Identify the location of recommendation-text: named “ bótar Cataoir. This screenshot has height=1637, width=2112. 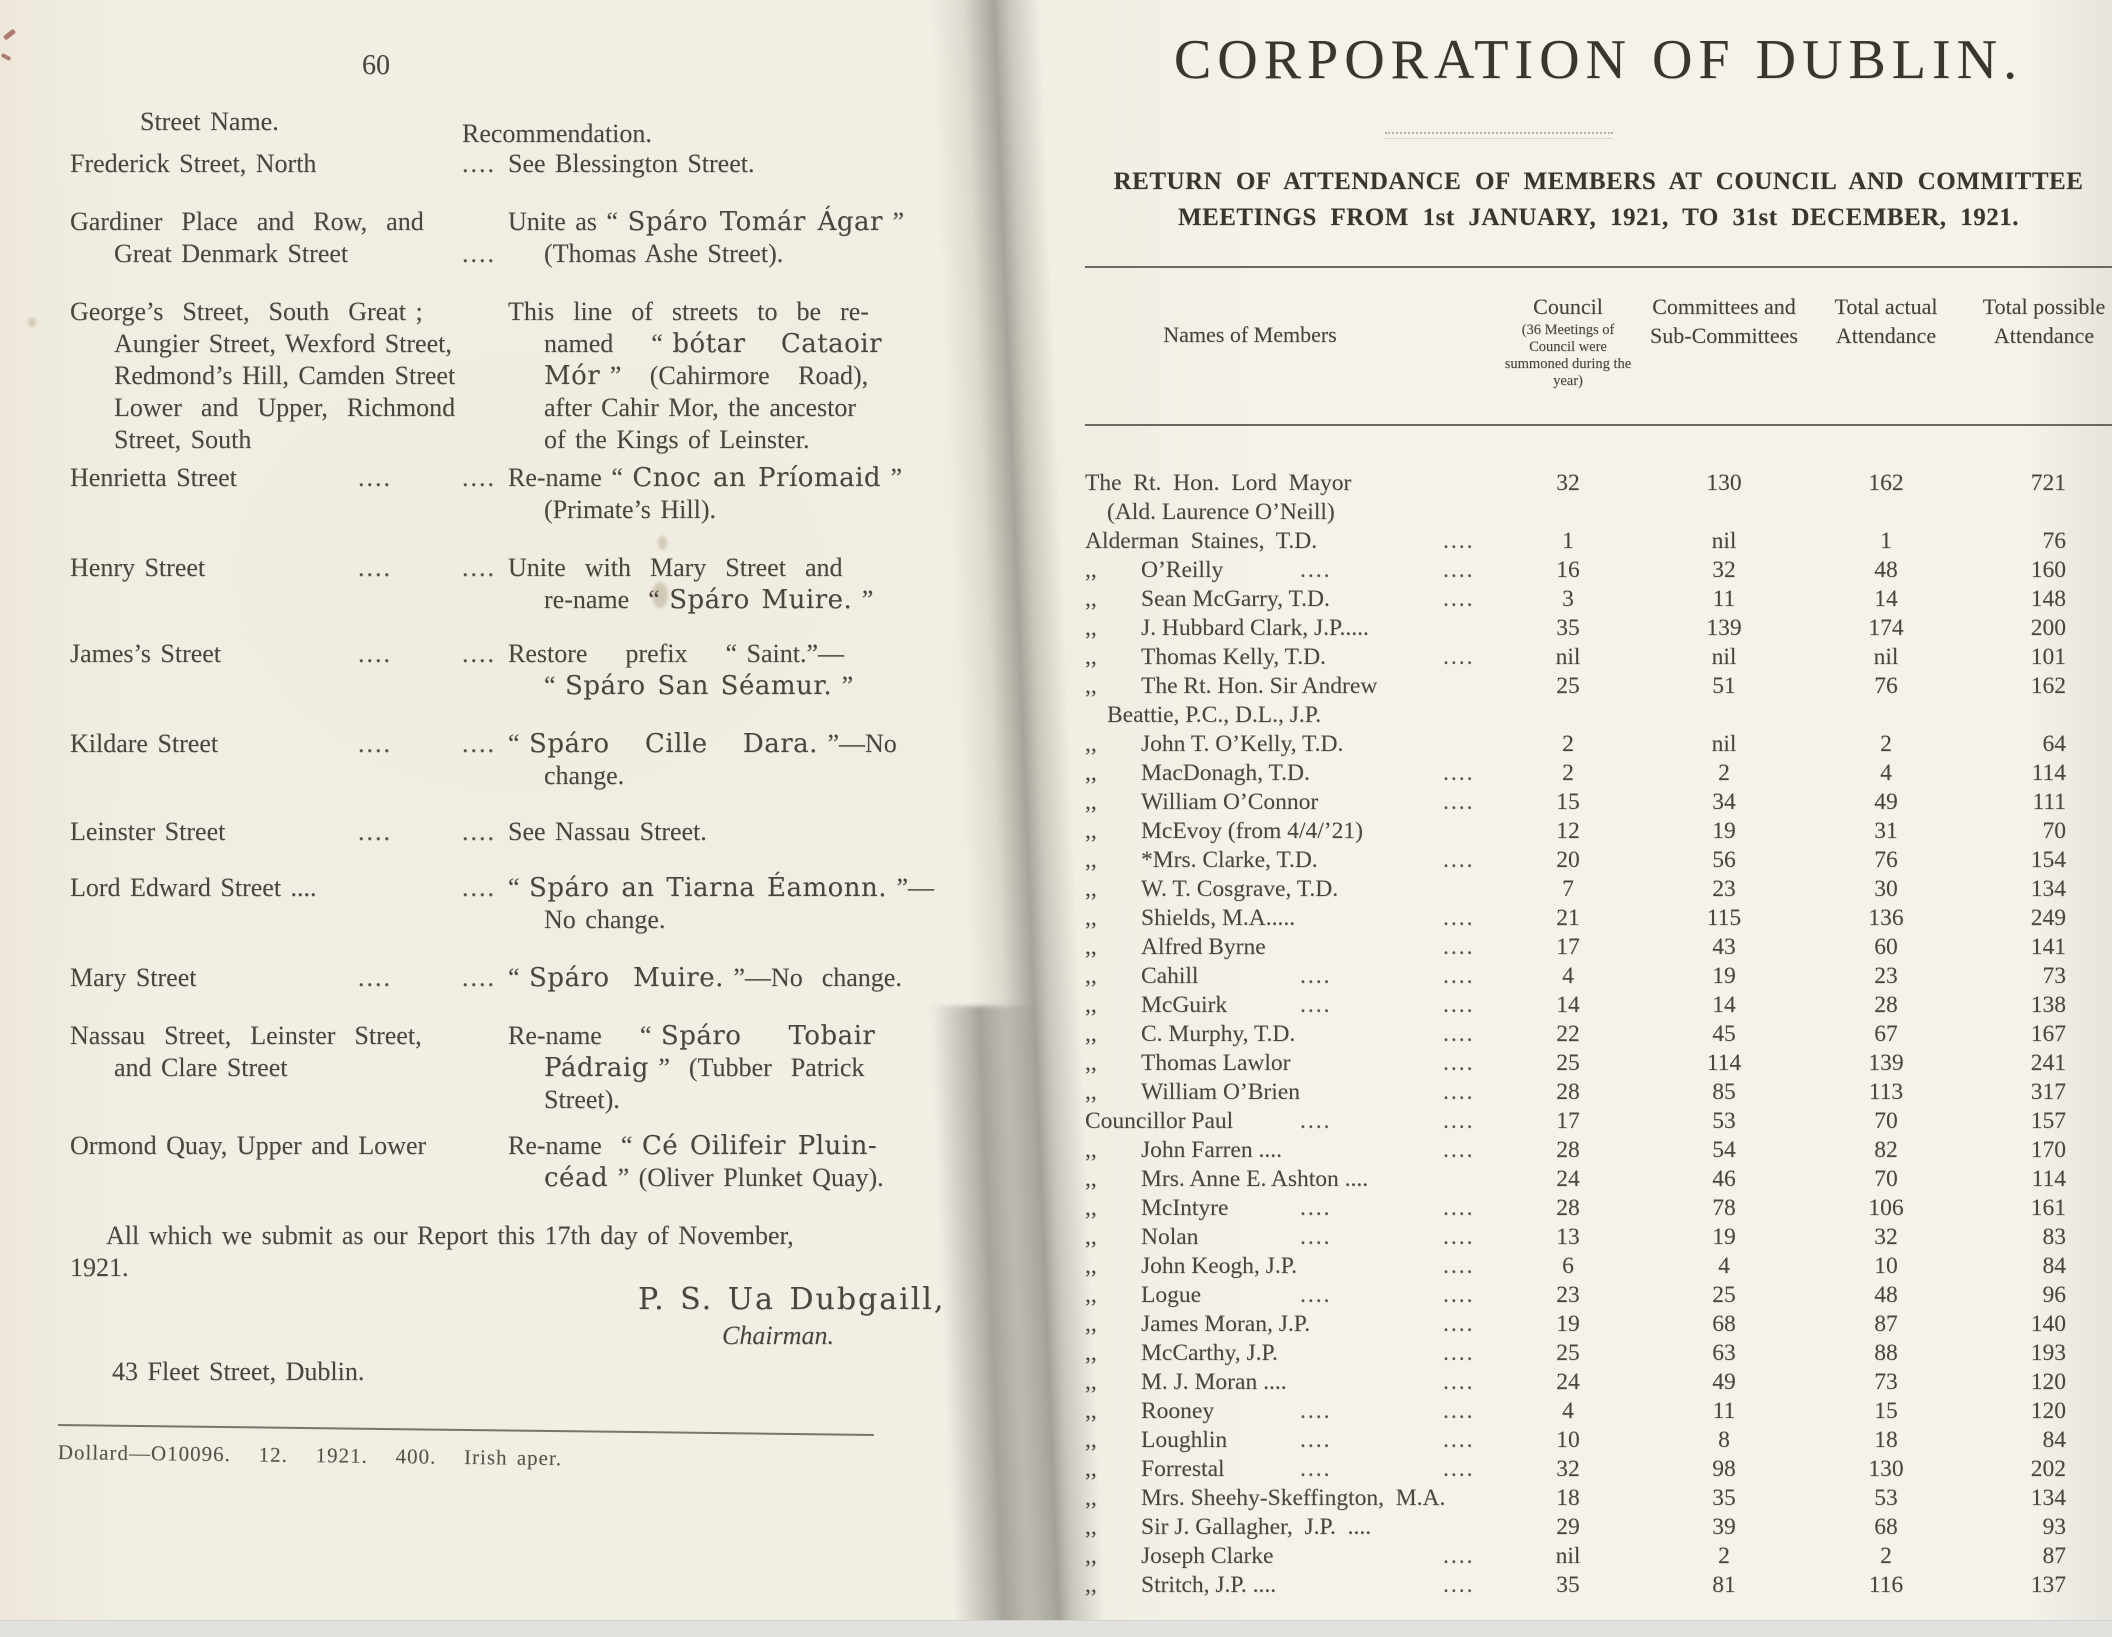
(713, 344).